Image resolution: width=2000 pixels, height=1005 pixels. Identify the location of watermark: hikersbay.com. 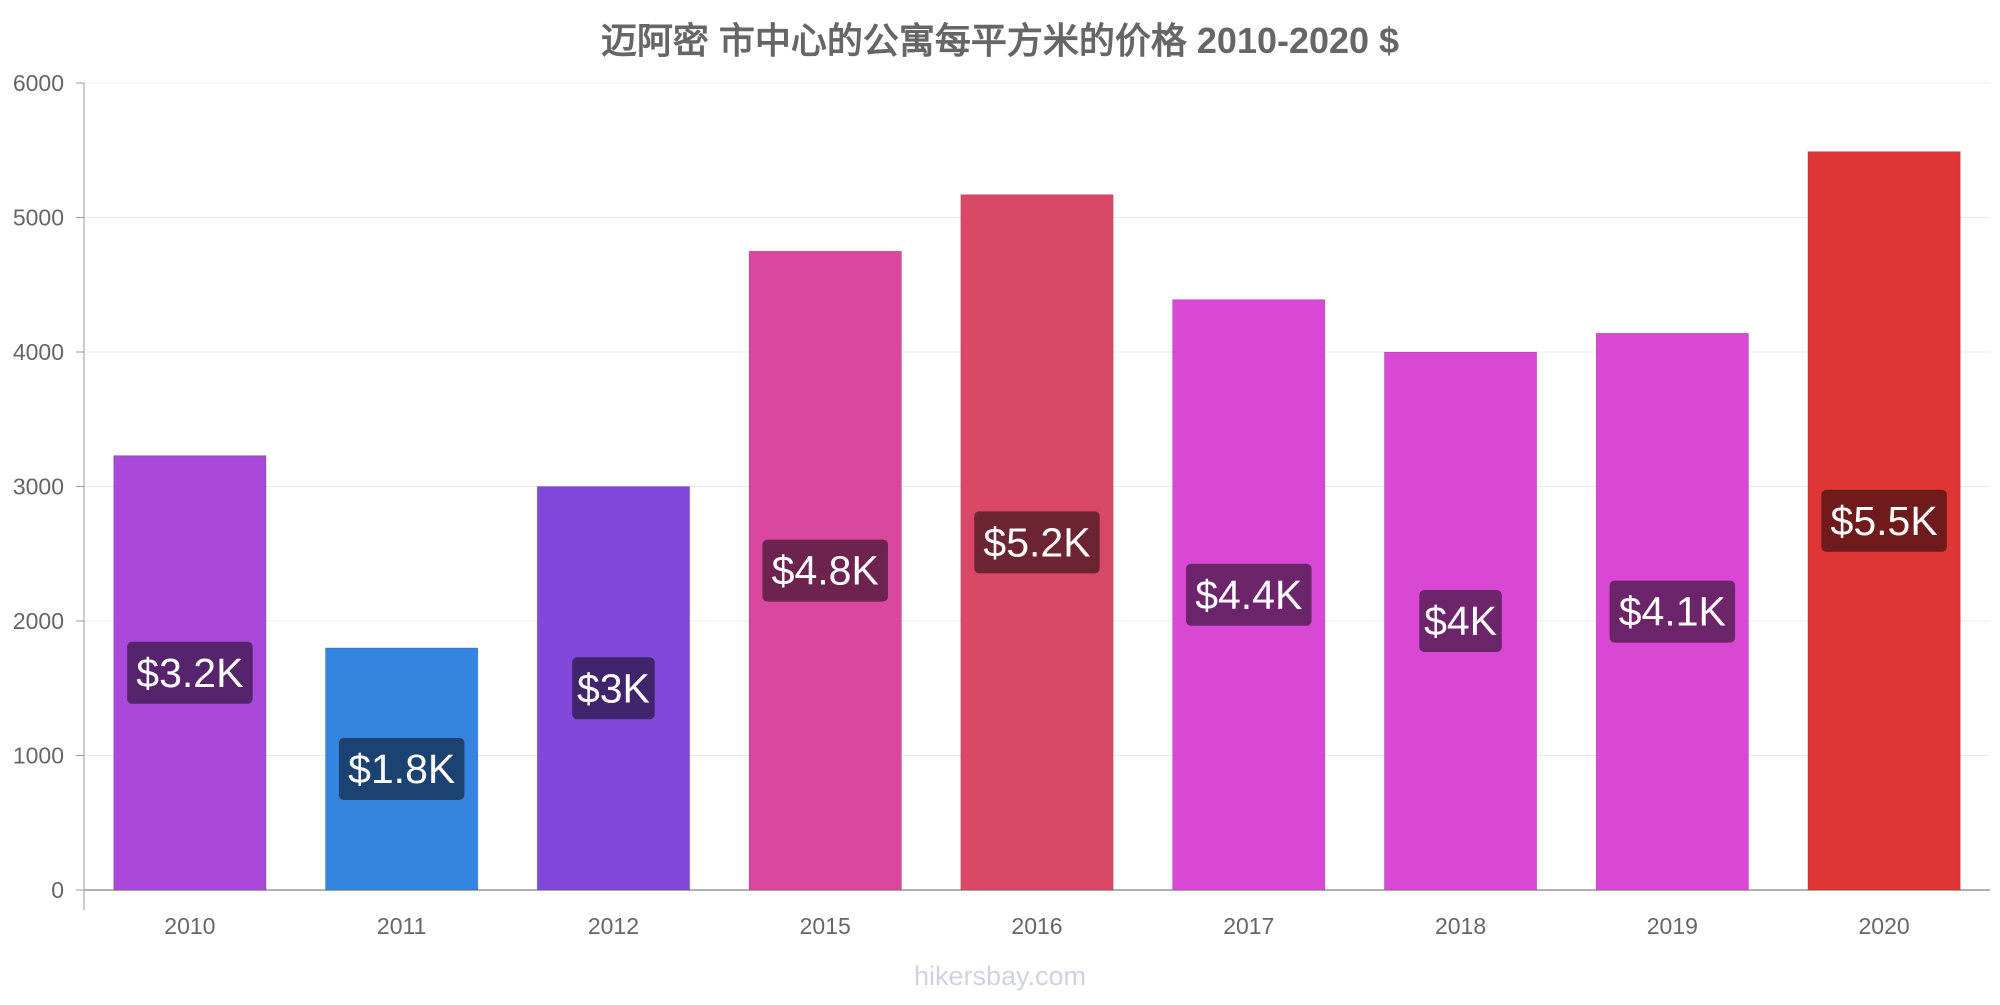
(1000, 976).